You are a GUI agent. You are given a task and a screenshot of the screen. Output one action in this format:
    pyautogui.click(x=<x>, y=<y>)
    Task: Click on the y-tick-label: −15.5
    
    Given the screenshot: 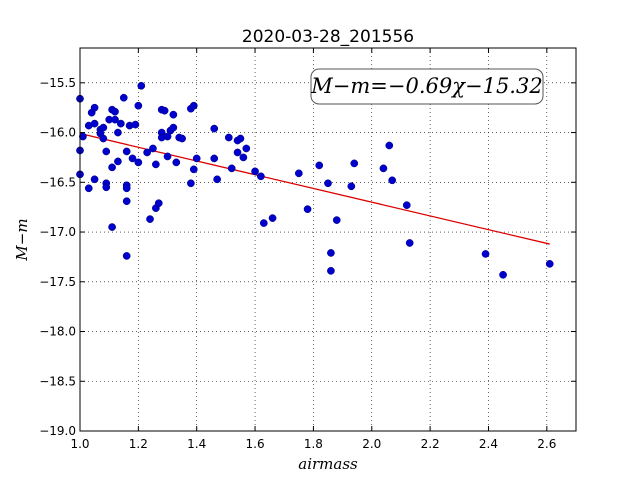 What is the action you would take?
    pyautogui.click(x=57, y=83)
    